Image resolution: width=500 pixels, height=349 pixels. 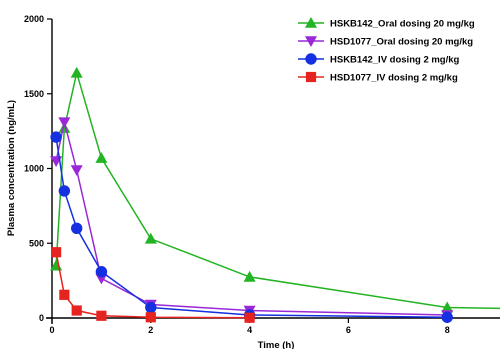 I want to click on x-tick-label: 8, so click(x=447, y=330).